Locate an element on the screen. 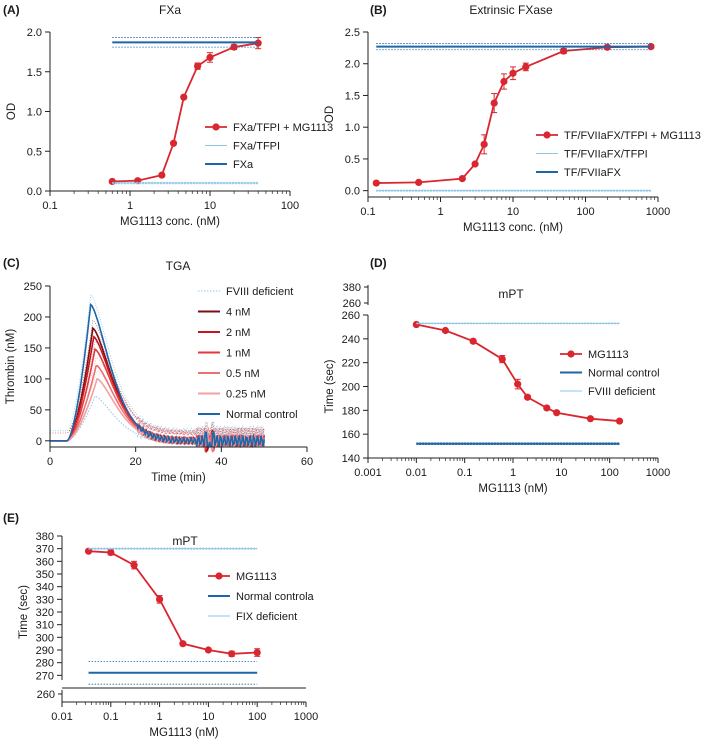  legend-label: FXa/TFPI + MG1113 is located at coordinates (283, 128).